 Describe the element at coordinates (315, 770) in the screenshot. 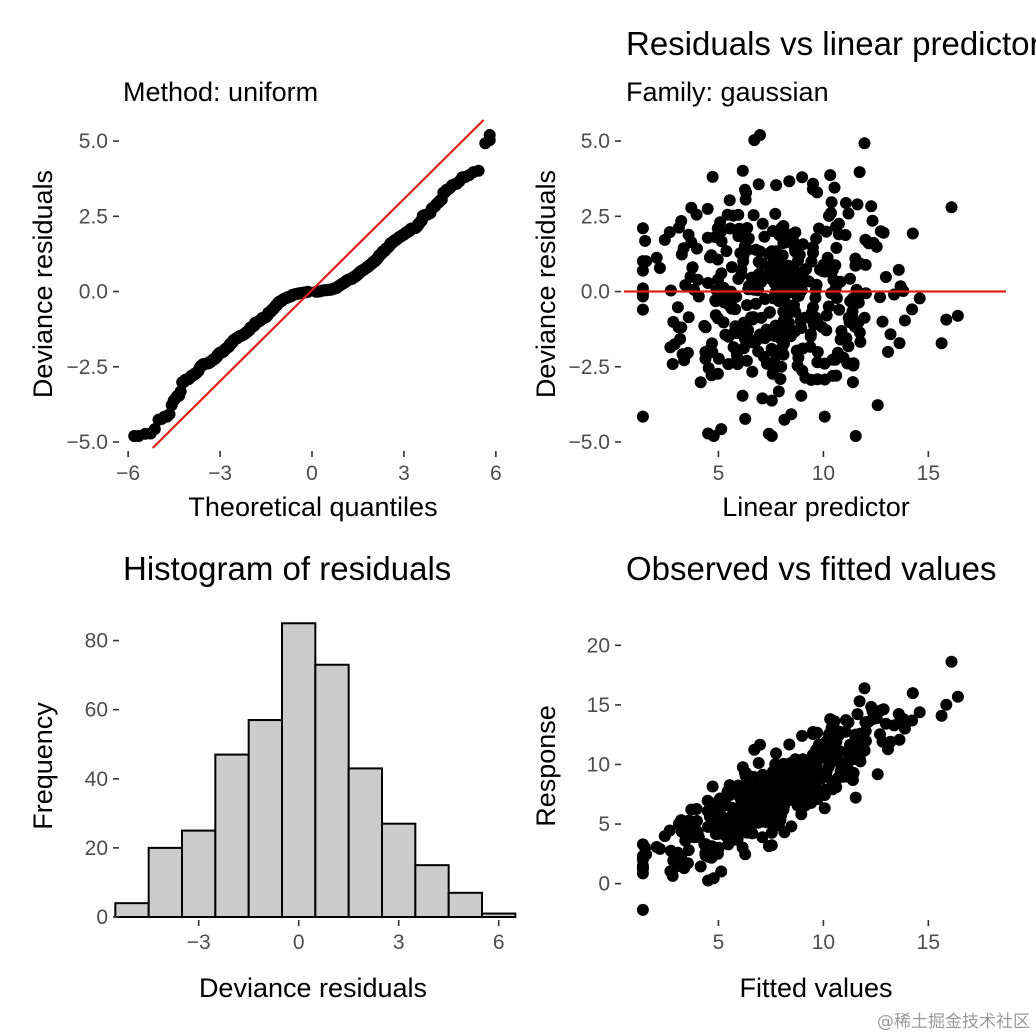

I see `histogram-marks` at that location.